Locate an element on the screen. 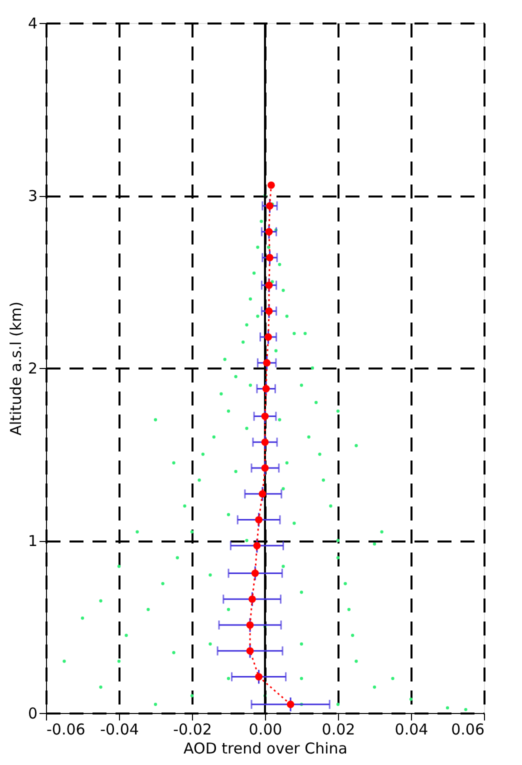 The image size is (522, 765). y-tick-label: 4 is located at coordinates (33, 23).